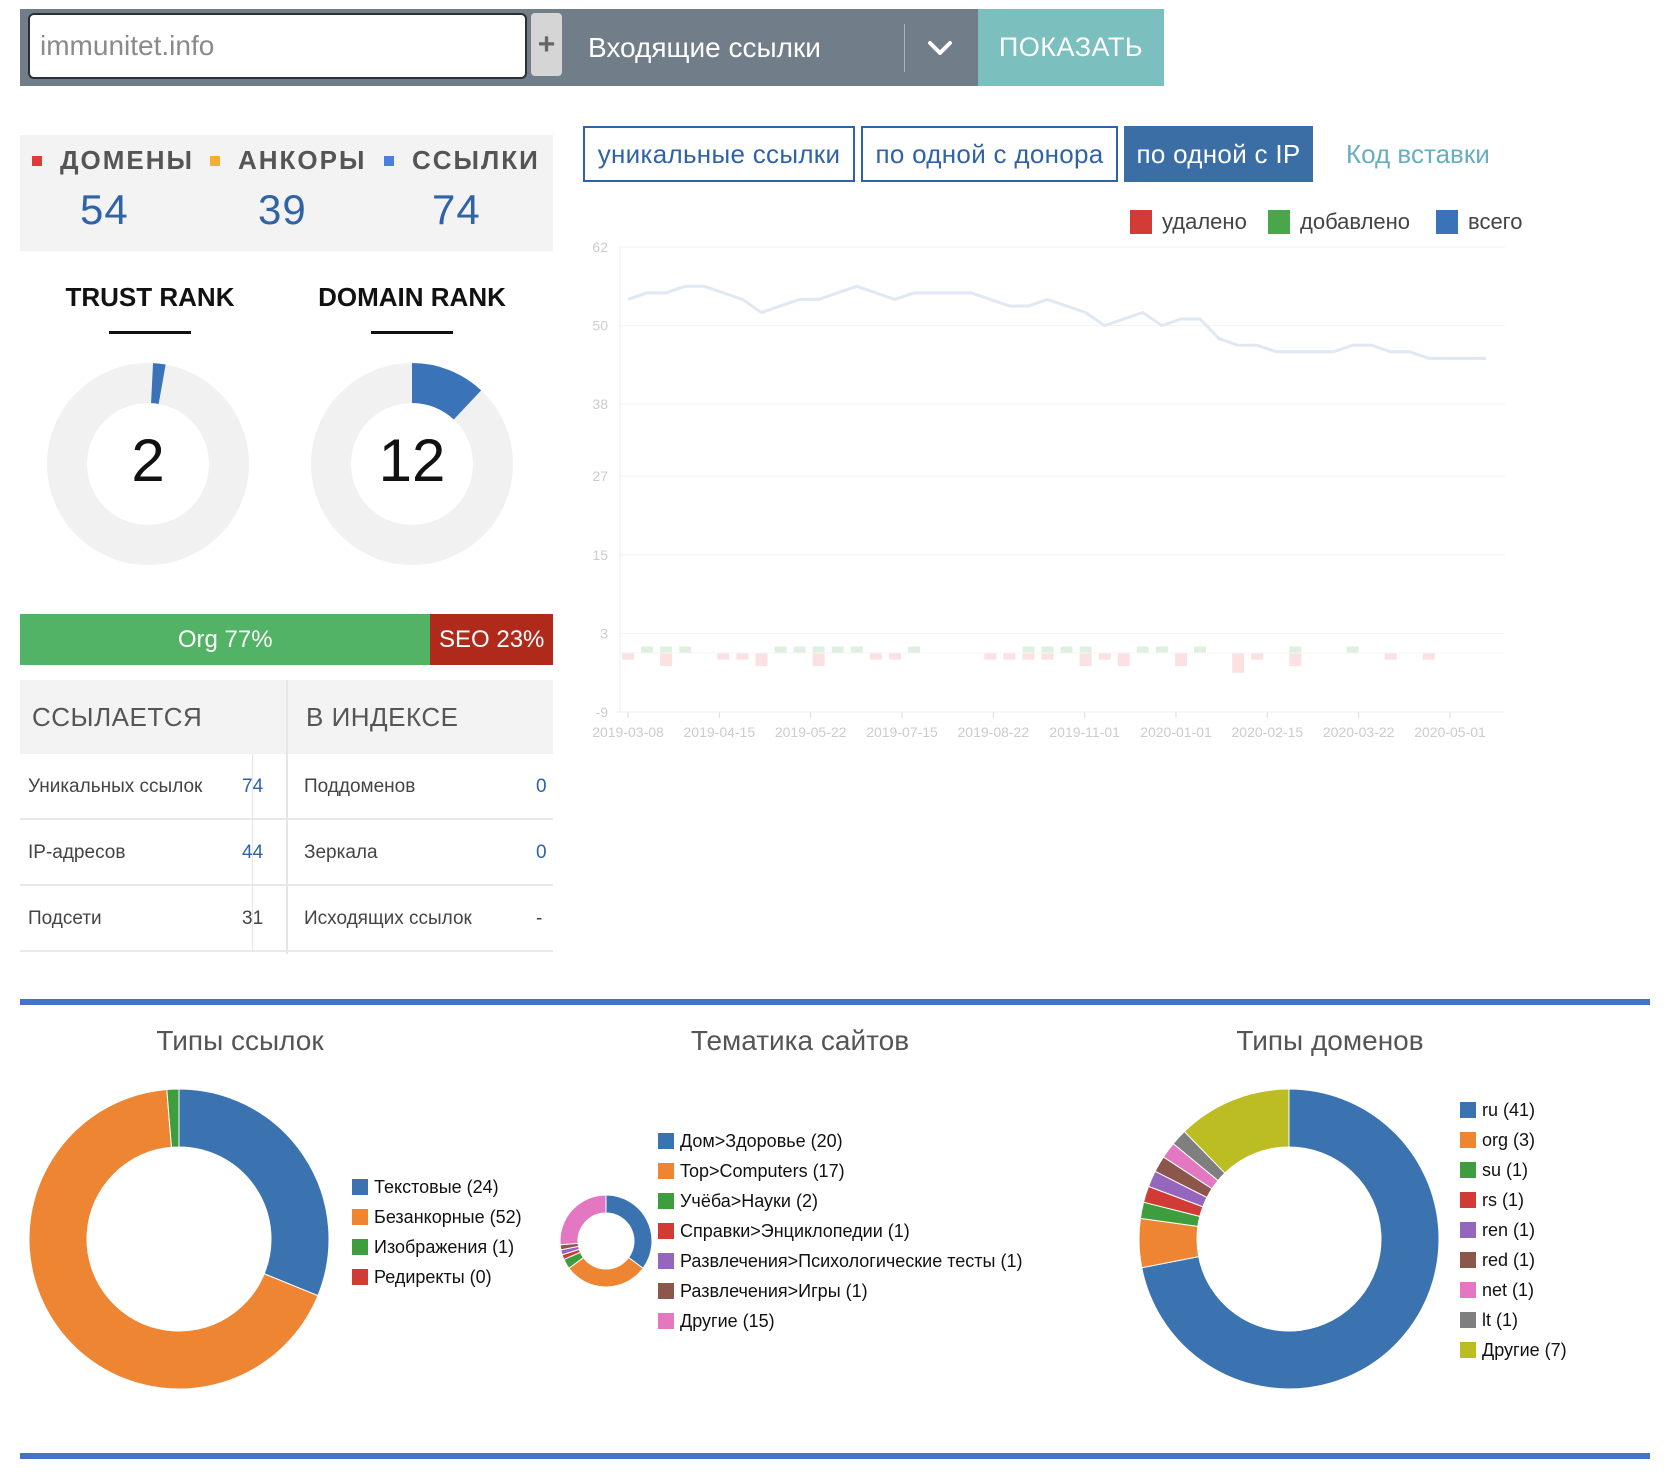 The width and height of the screenshot is (1668, 1474). I want to click on x-tick-label: 2019-11-01, so click(1084, 732).